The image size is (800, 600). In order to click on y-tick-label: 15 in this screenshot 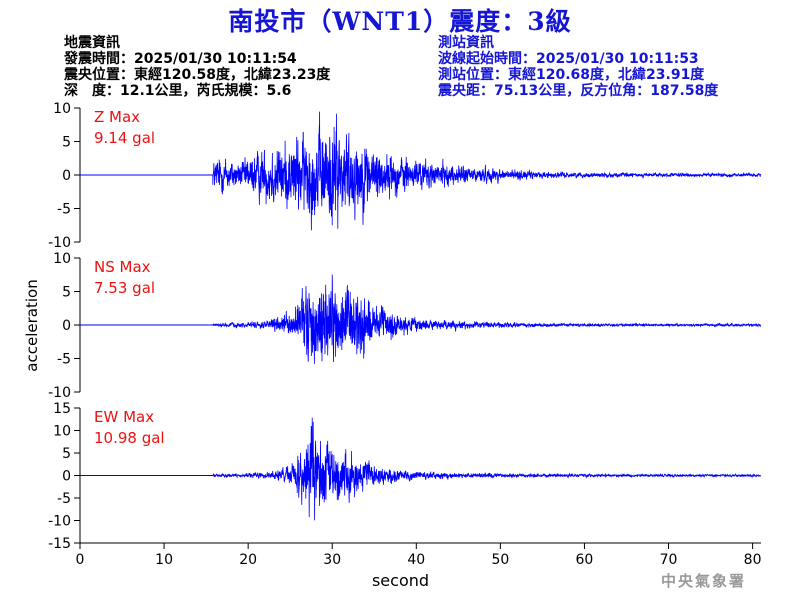, I will do `click(62, 409)`.